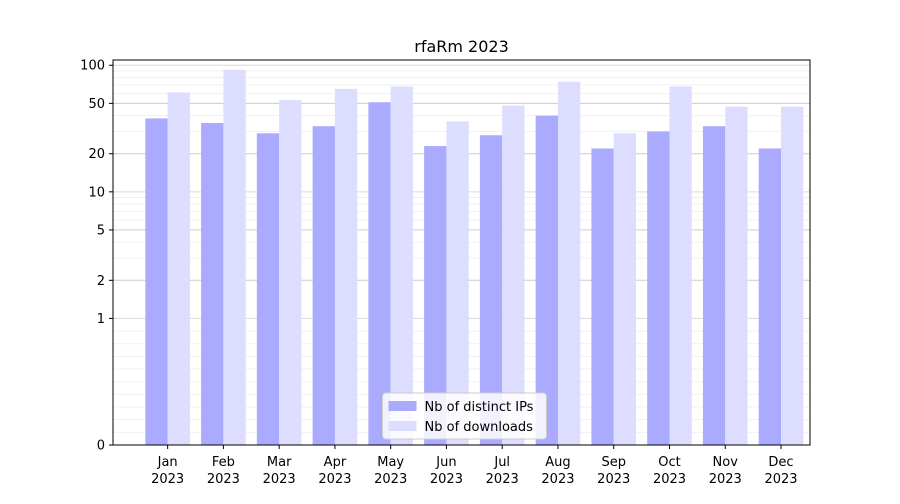  What do you see at coordinates (96, 154) in the screenshot?
I see `y-tick-label: 20` at bounding box center [96, 154].